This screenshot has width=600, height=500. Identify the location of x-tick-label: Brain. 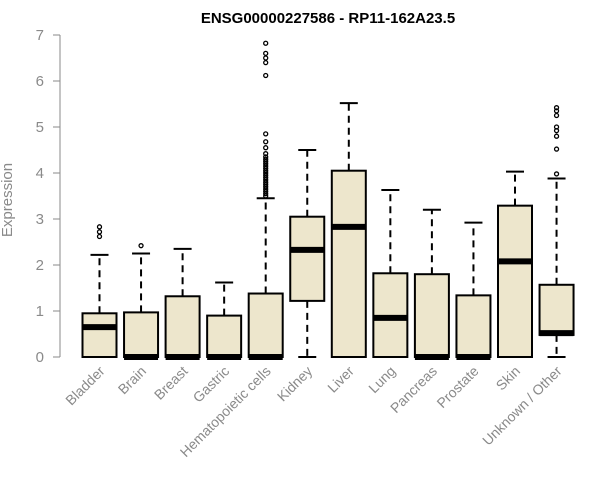
(132, 380).